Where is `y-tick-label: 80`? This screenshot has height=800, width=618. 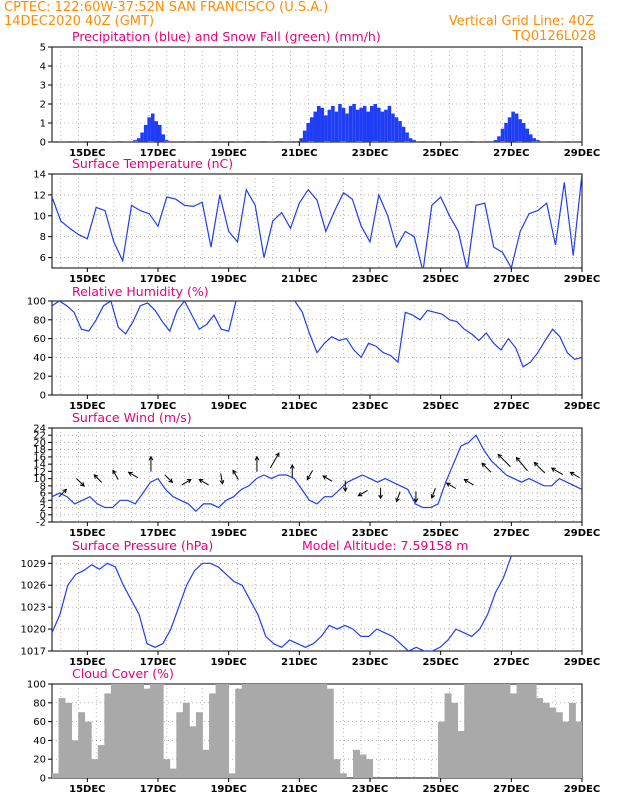
y-tick-label: 80 is located at coordinates (39, 320).